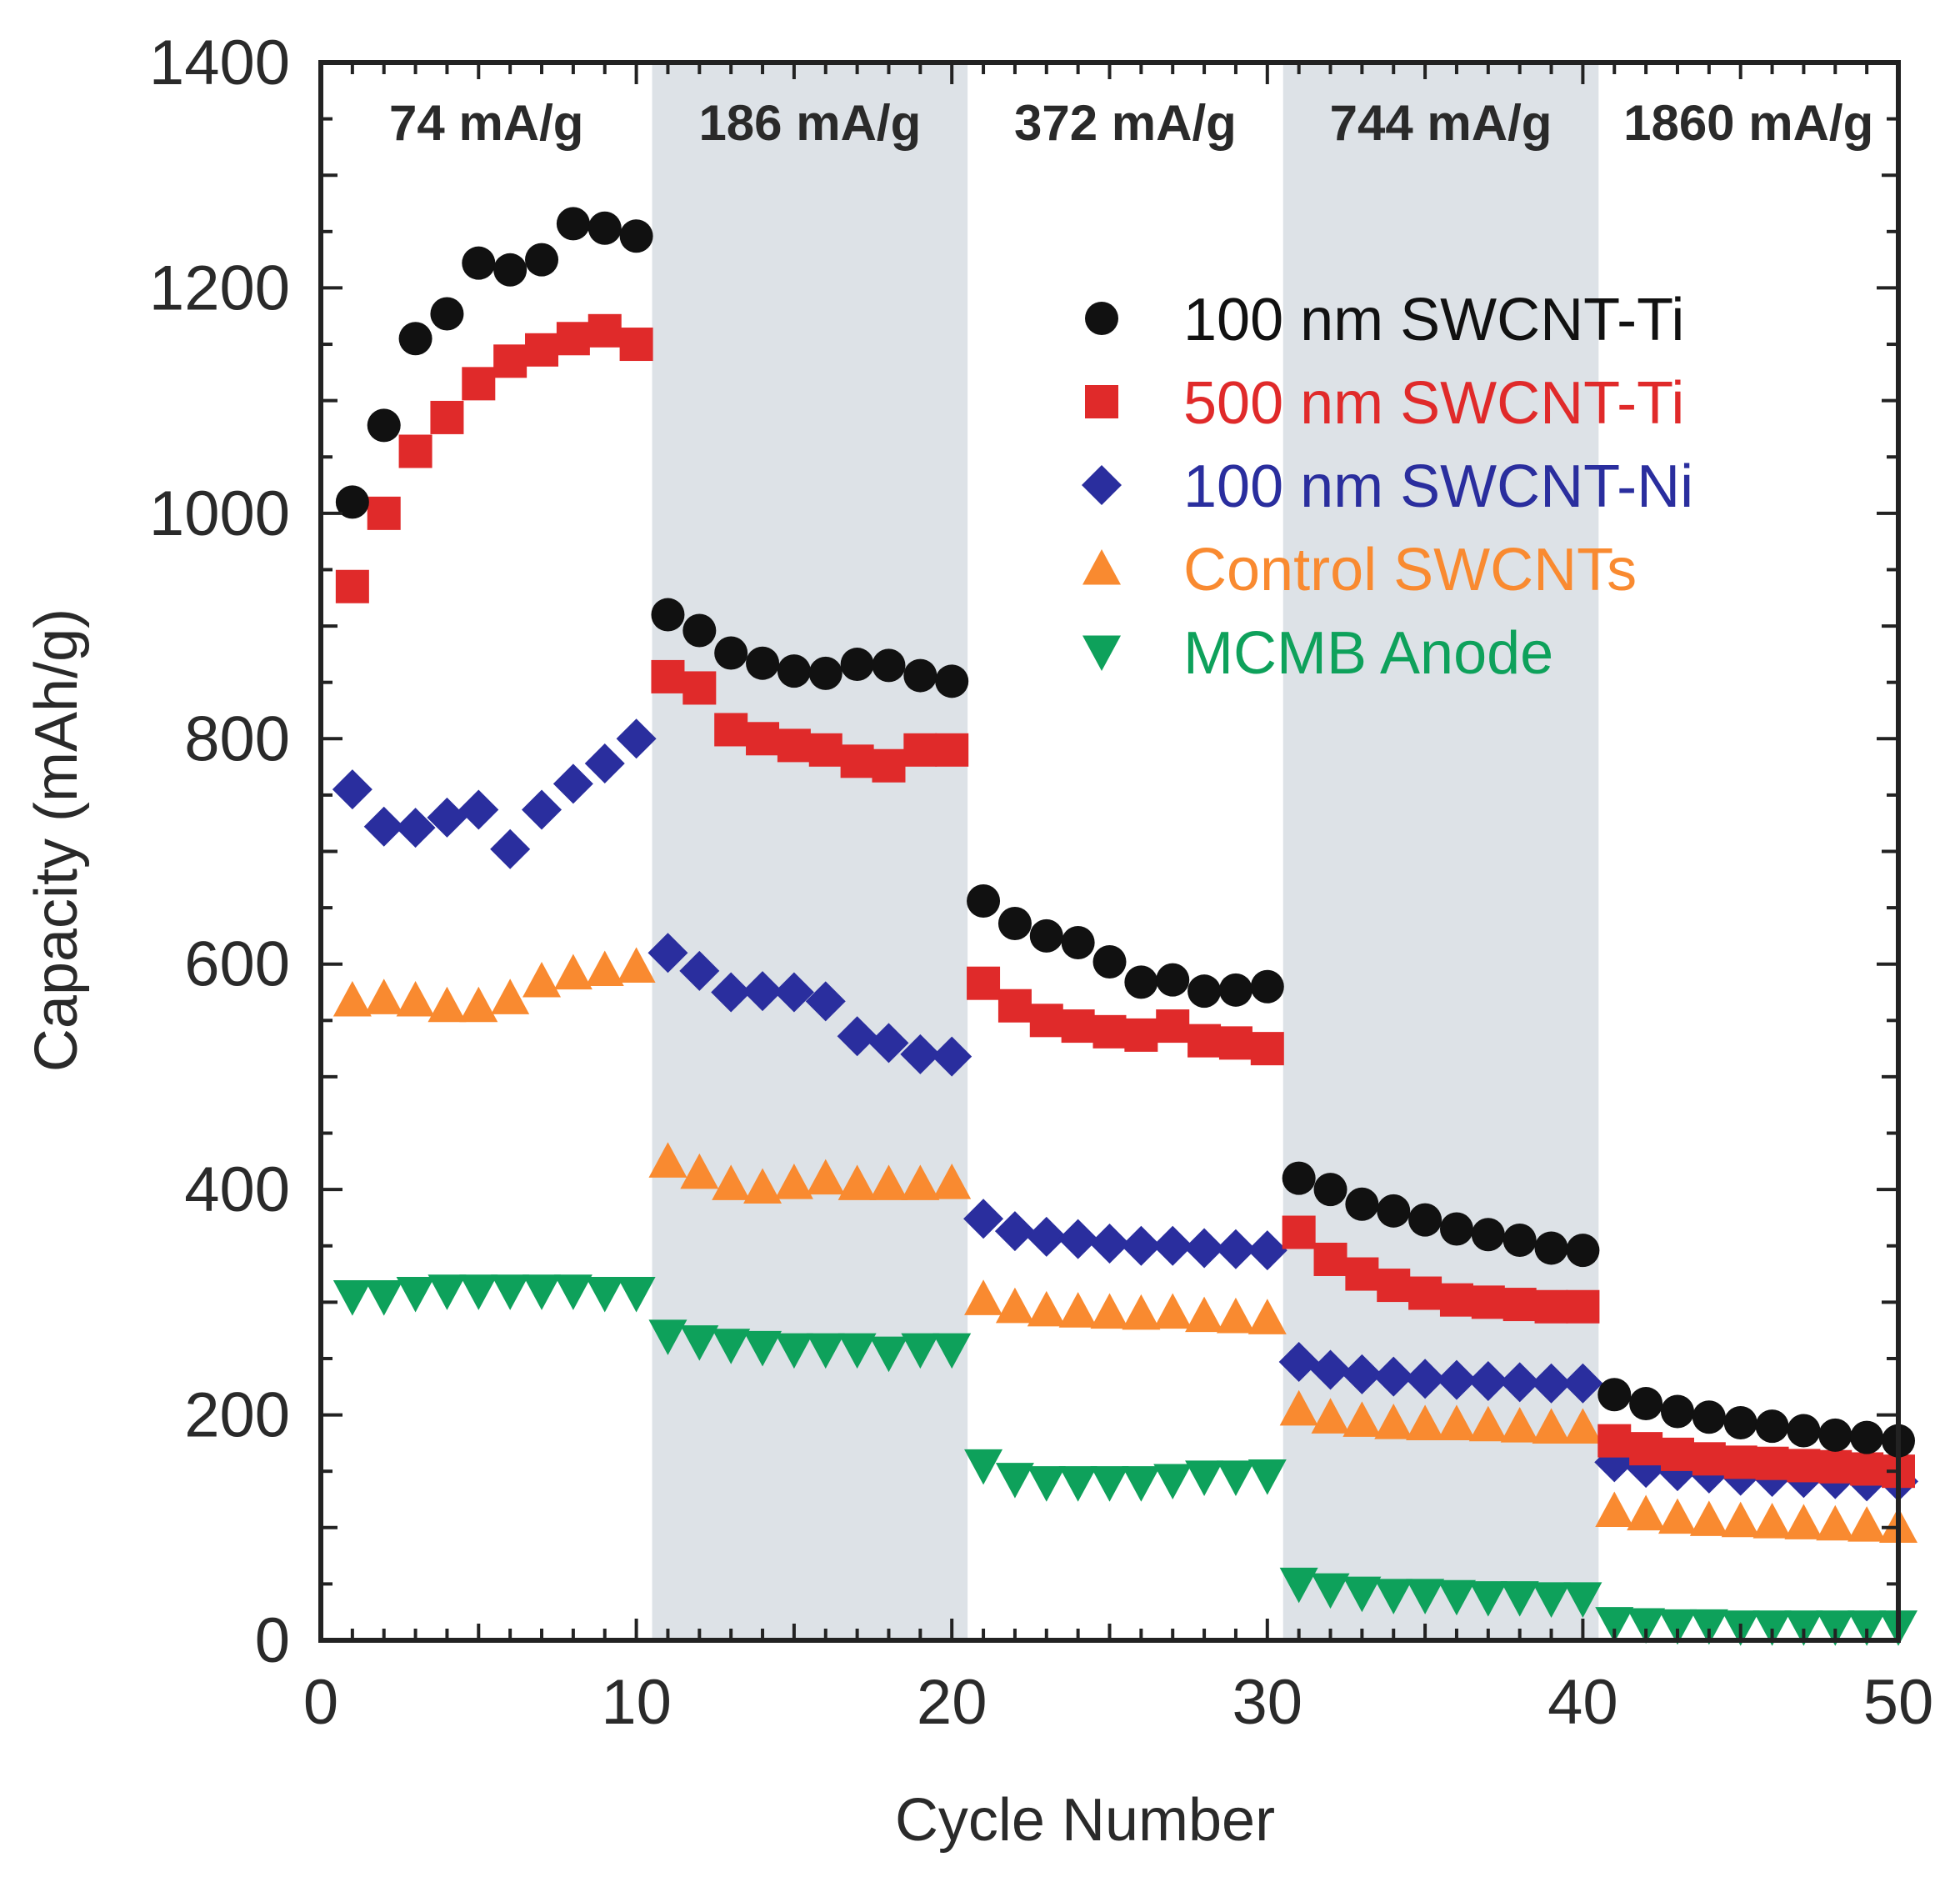 Image resolution: width=1960 pixels, height=1877 pixels. What do you see at coordinates (1317, 653) in the screenshot?
I see `legend-item: MCMB Anode` at bounding box center [1317, 653].